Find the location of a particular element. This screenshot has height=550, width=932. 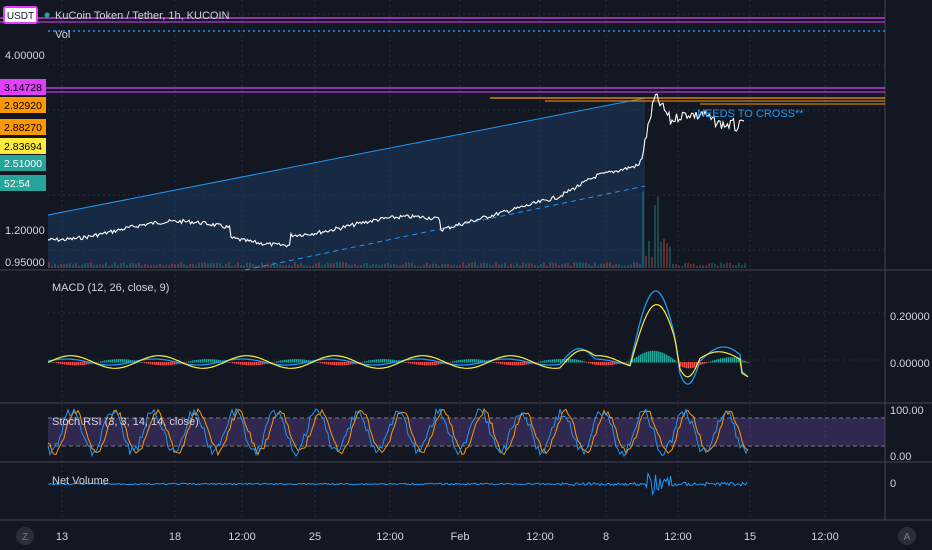

currency-badge-label: USDT is located at coordinates (20, 16).